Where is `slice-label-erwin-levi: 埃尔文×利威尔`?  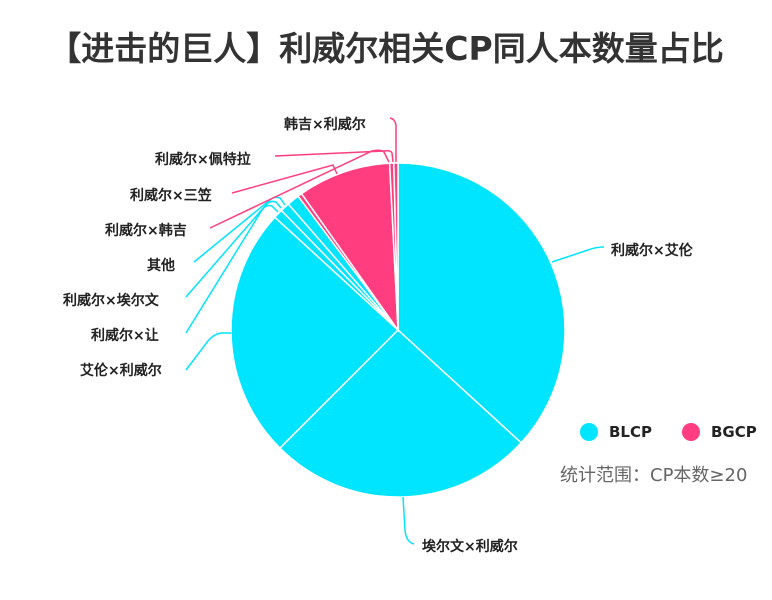 slice-label-erwin-levi: 埃尔文×利威尔 is located at coordinates (470, 547).